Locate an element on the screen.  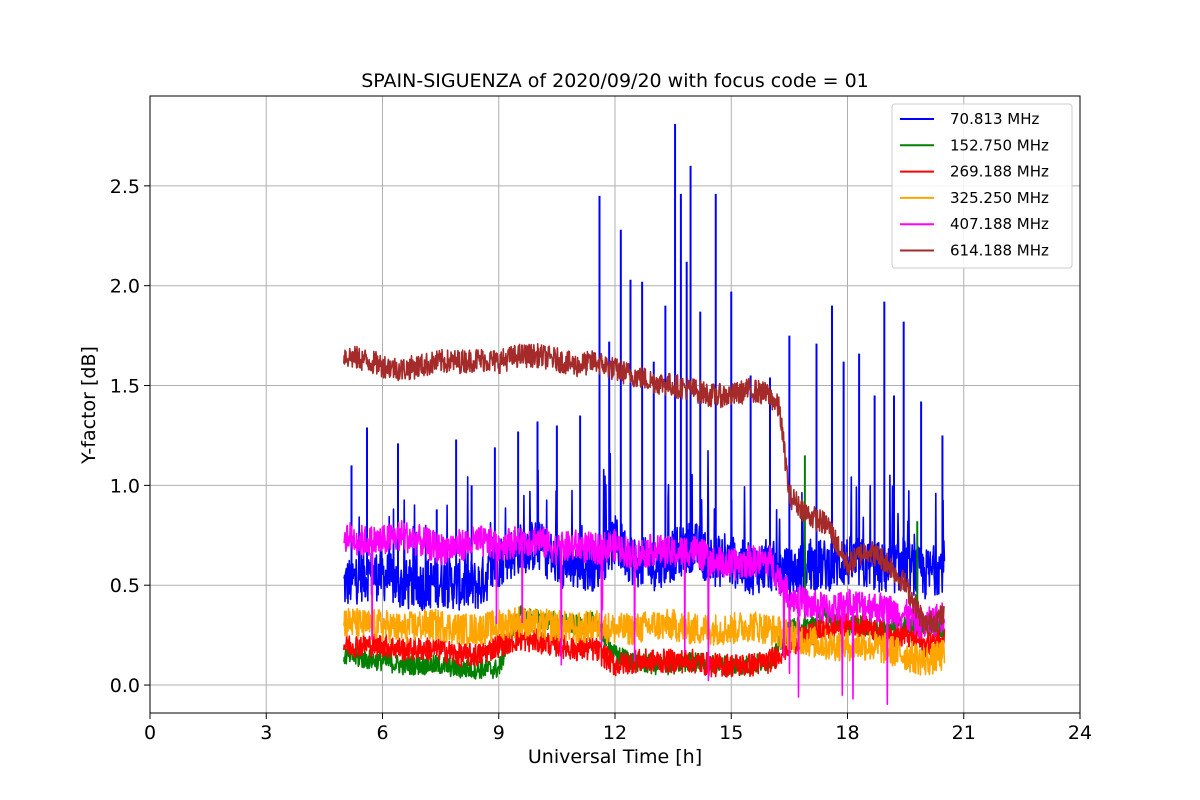
legend-label: 325.250 MHz is located at coordinates (999, 198).